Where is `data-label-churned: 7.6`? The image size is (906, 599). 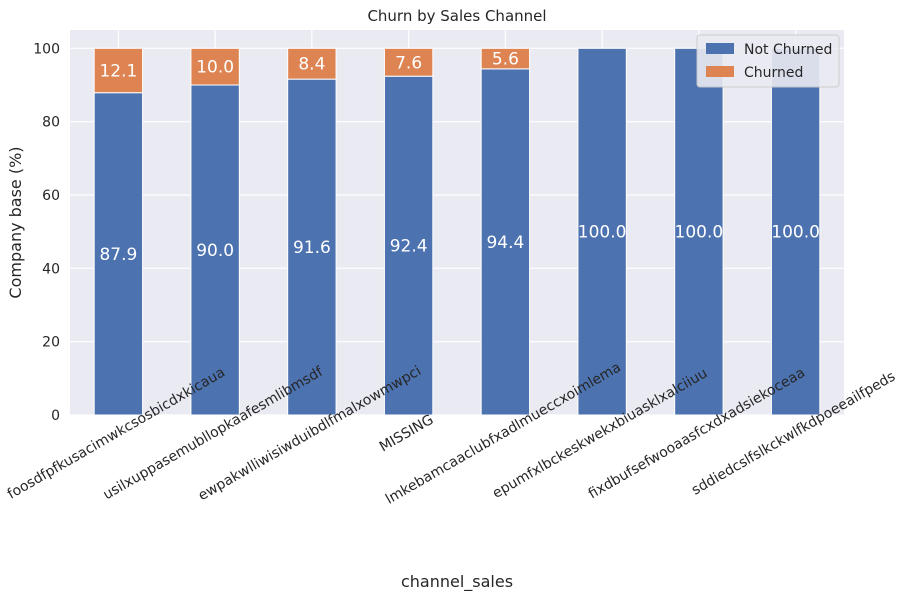
data-label-churned: 7.6 is located at coordinates (408, 63).